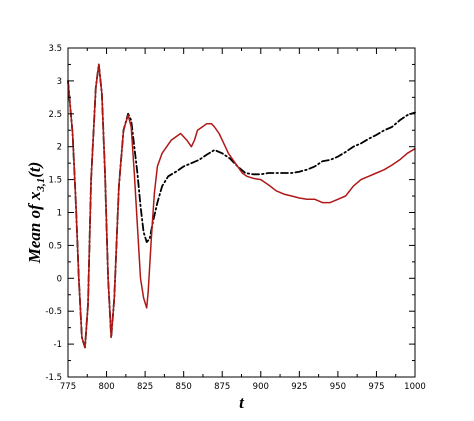  What do you see at coordinates (55, 115) in the screenshot?
I see `y-tick-label: 2.5` at bounding box center [55, 115].